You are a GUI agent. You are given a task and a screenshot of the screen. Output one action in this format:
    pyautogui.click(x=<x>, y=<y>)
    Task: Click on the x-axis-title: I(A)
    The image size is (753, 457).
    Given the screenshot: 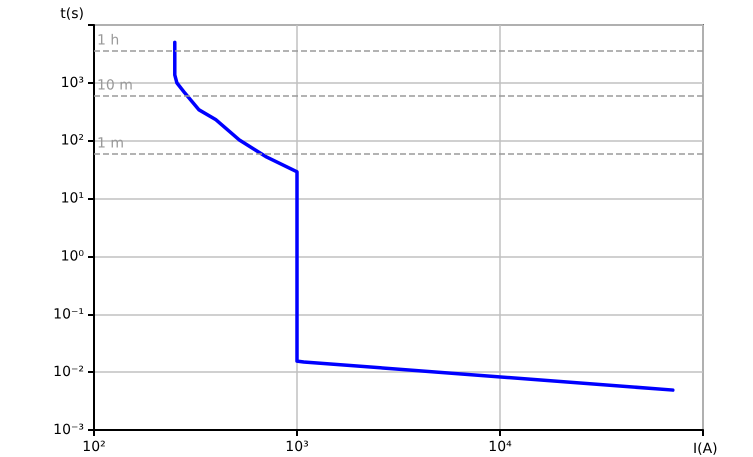 What is the action you would take?
    pyautogui.click(x=705, y=449)
    